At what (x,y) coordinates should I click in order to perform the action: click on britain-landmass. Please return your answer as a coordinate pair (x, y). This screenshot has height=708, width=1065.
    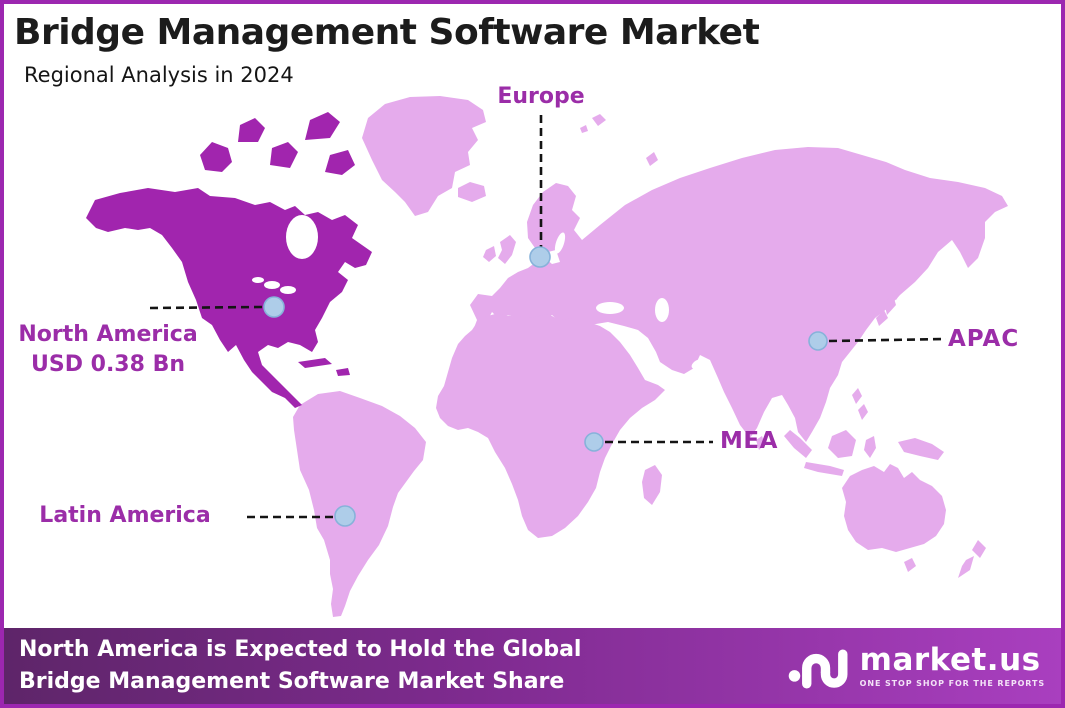
    Looking at the image, I should click on (507, 249).